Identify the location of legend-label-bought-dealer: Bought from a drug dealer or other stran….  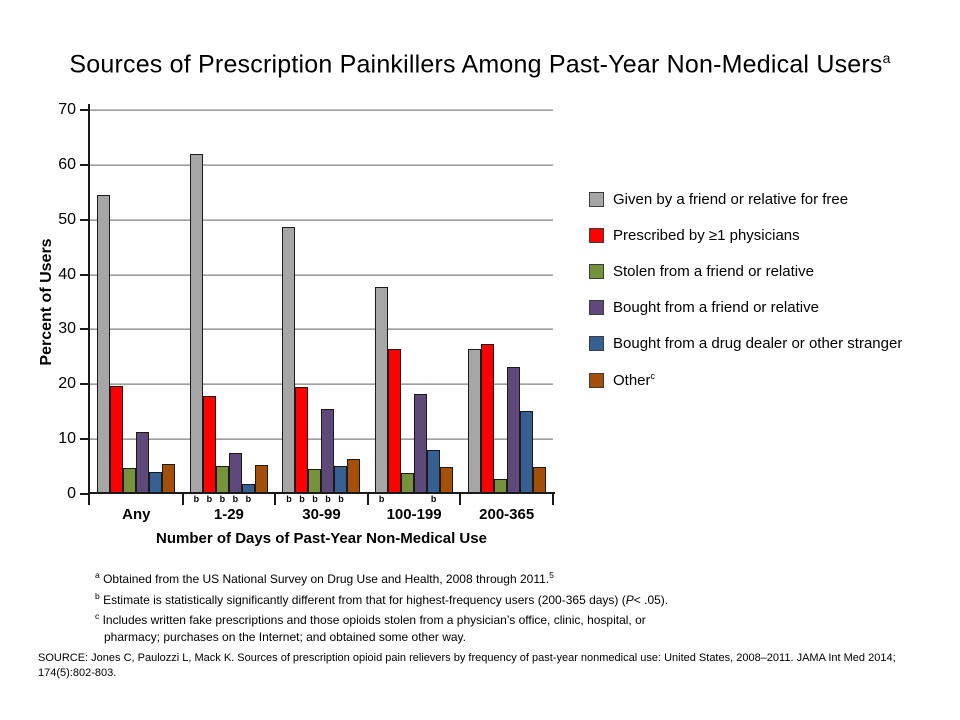
(758, 343).